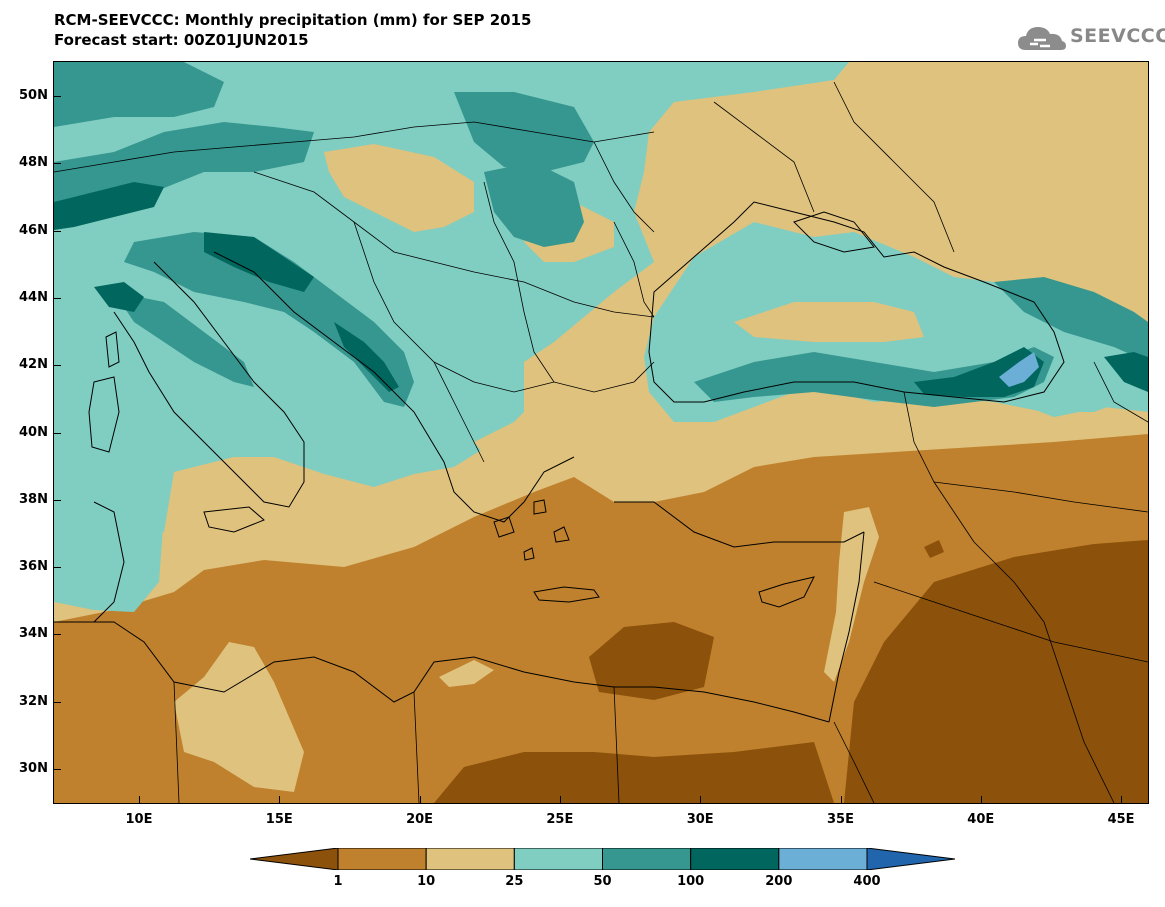  I want to click on colorbar-label-100: 100, so click(691, 881).